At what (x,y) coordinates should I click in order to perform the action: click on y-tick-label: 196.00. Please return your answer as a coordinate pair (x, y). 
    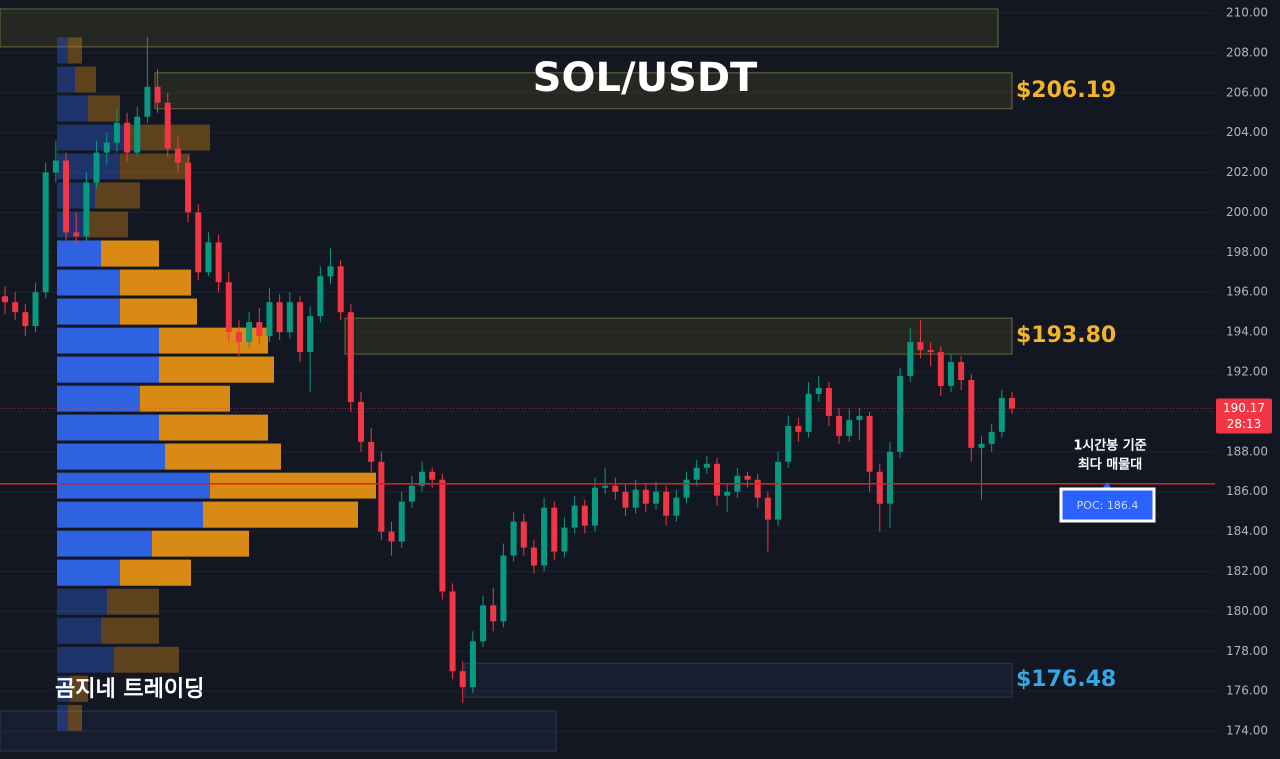
    Looking at the image, I should click on (1247, 292).